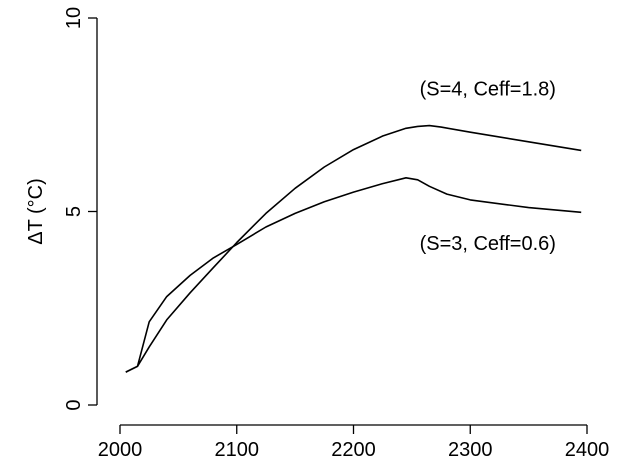  Describe the element at coordinates (488, 166) in the screenshot. I see `annotation-layer: (S=4, Ceff=1.8) (S=3, Ceff=0.6)` at that location.